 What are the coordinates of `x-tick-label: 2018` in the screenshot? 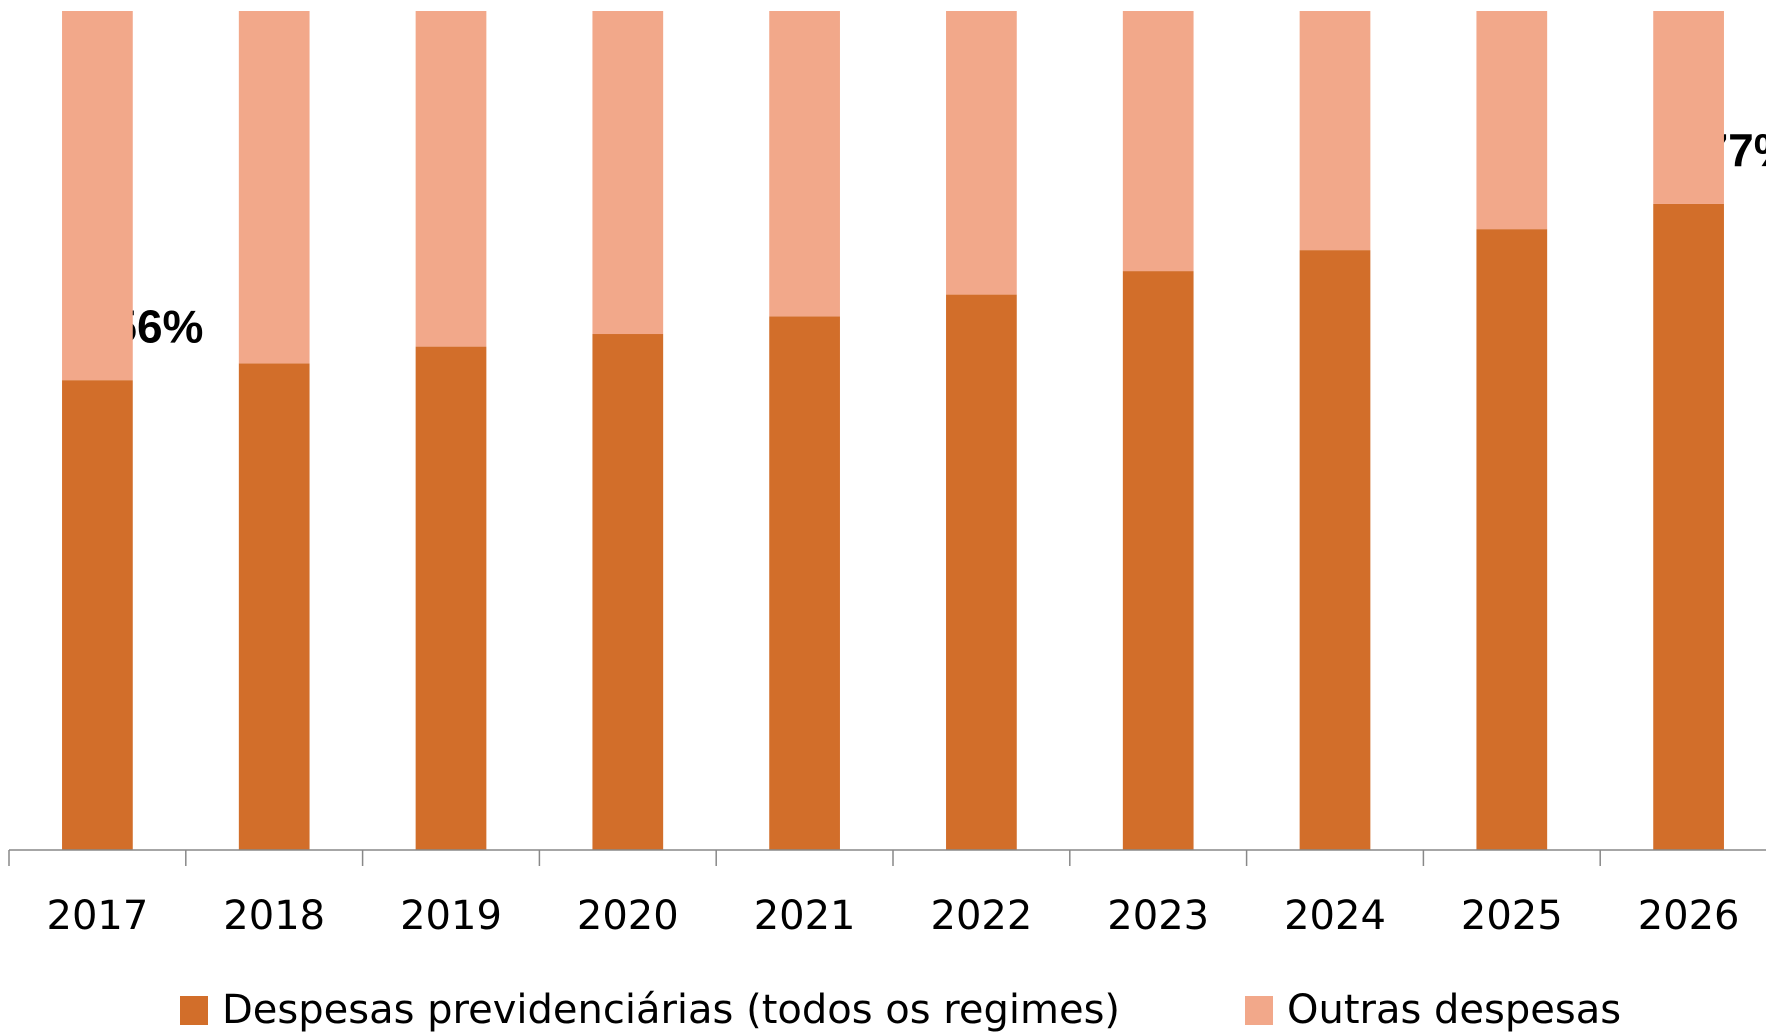 It's located at (274, 916).